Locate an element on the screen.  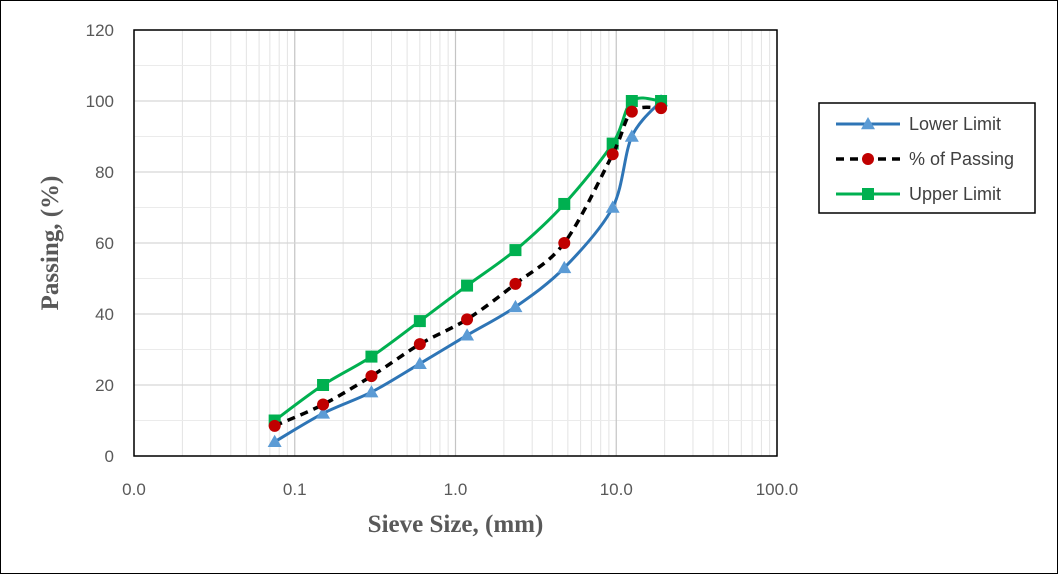
legend-entry: % of Passing is located at coordinates (925, 159).